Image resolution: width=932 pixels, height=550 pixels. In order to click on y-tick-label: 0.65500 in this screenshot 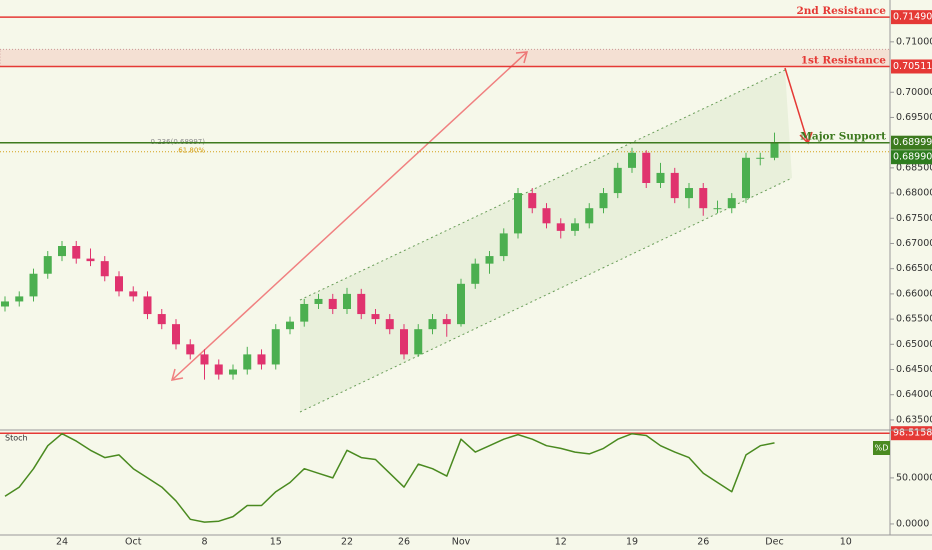, I will do `click(914, 319)`.